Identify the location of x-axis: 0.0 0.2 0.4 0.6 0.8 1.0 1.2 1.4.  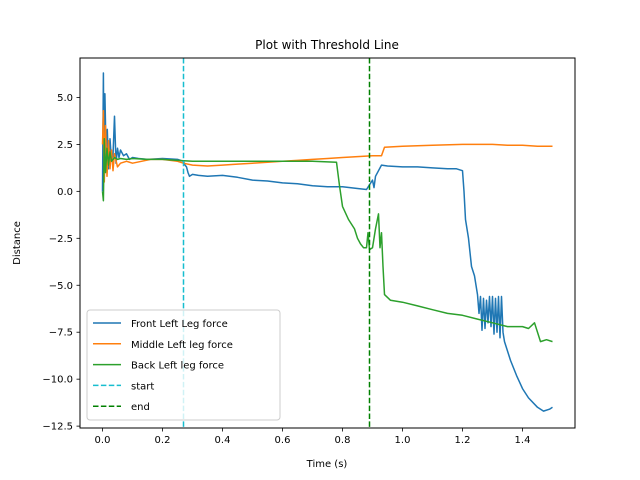
(313, 437).